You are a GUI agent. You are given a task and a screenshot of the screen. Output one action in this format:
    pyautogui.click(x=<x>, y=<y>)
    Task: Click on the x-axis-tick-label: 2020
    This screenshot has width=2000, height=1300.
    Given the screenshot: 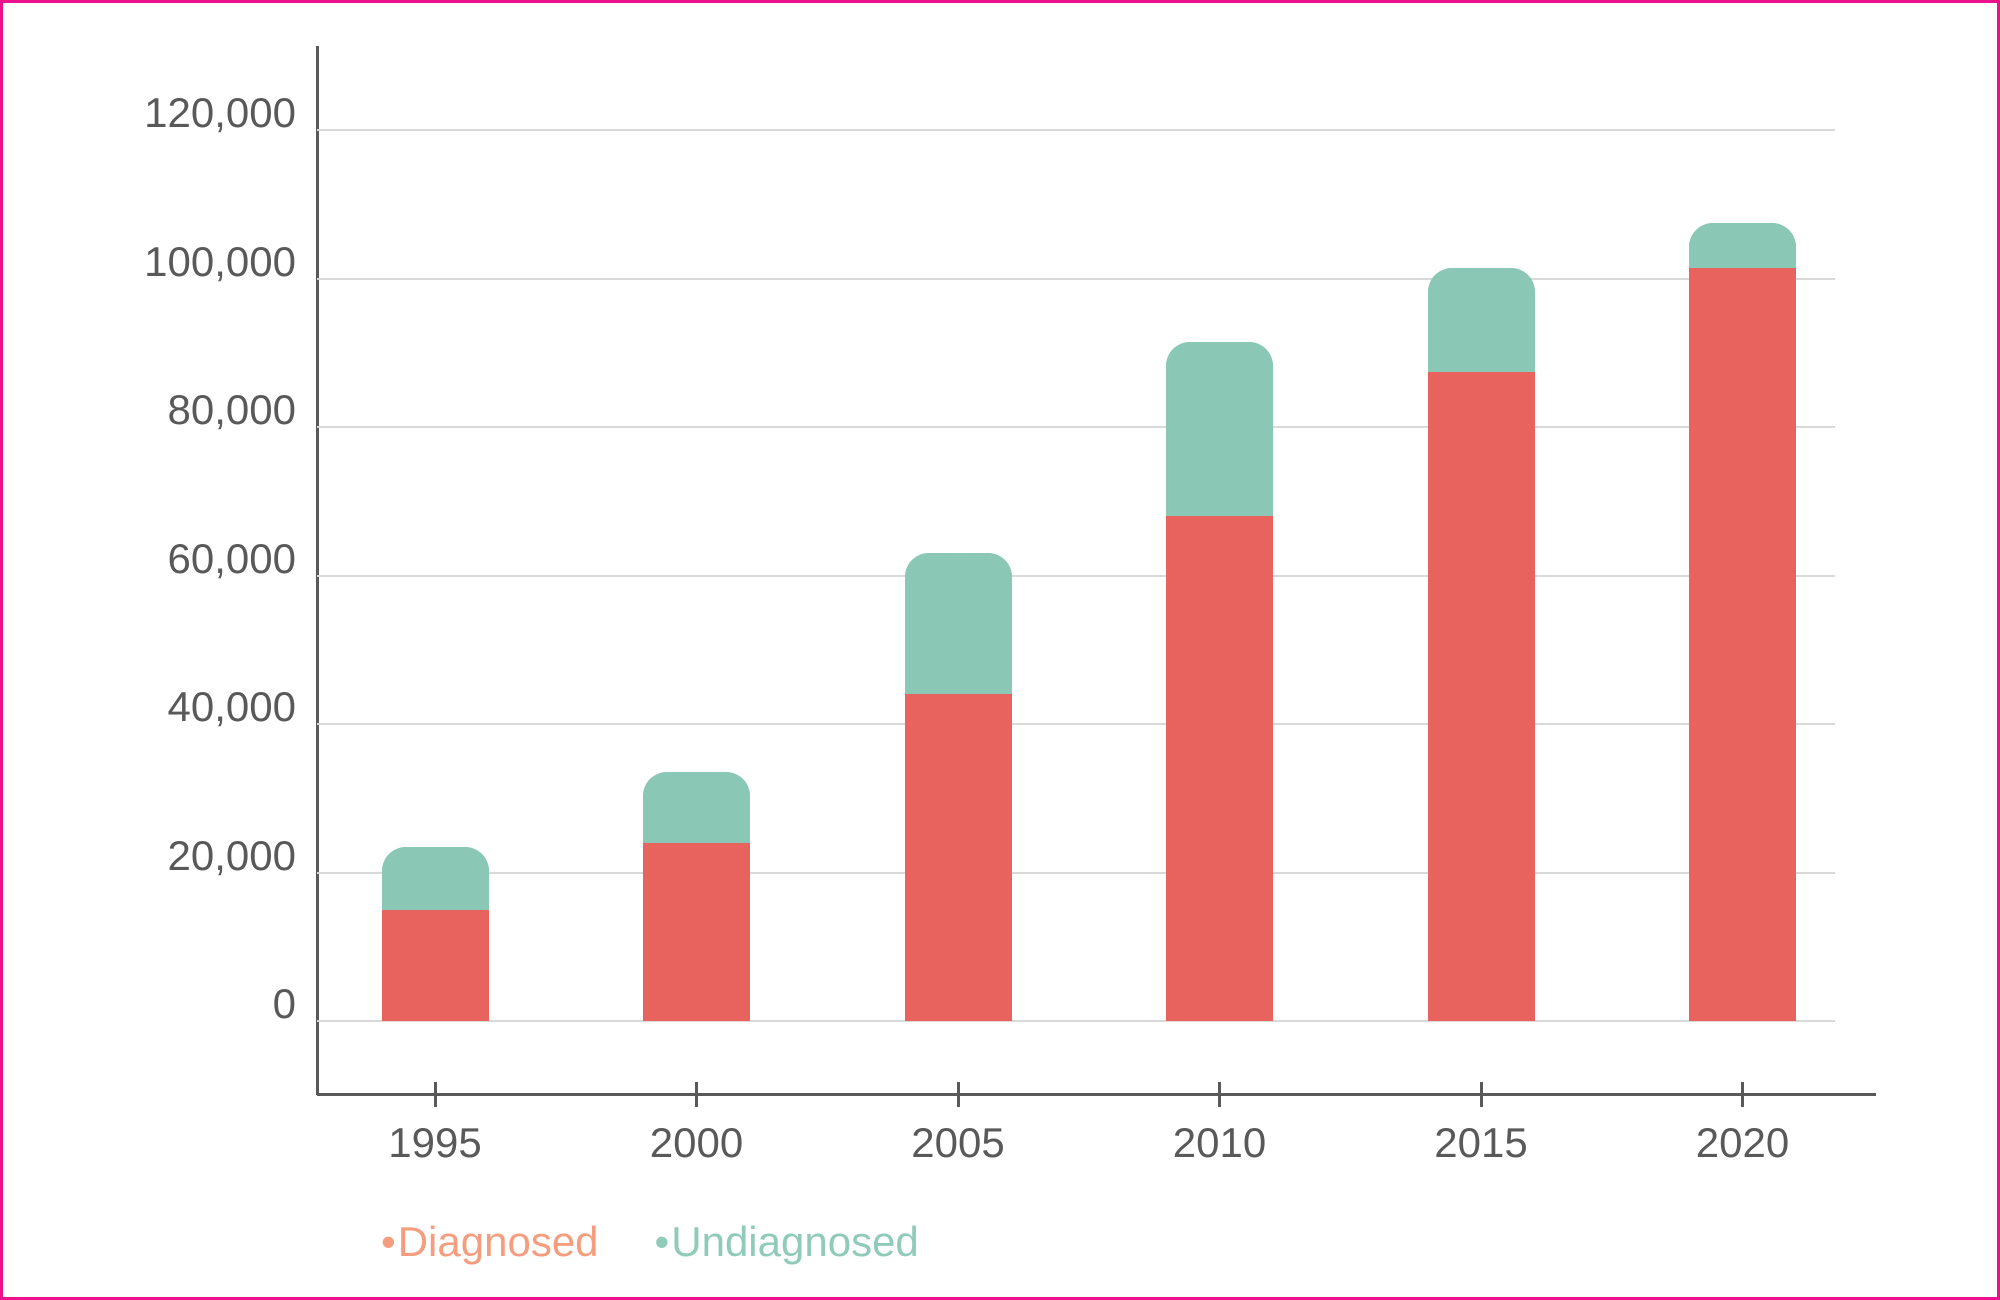 What is the action you would take?
    pyautogui.click(x=1742, y=1142)
    